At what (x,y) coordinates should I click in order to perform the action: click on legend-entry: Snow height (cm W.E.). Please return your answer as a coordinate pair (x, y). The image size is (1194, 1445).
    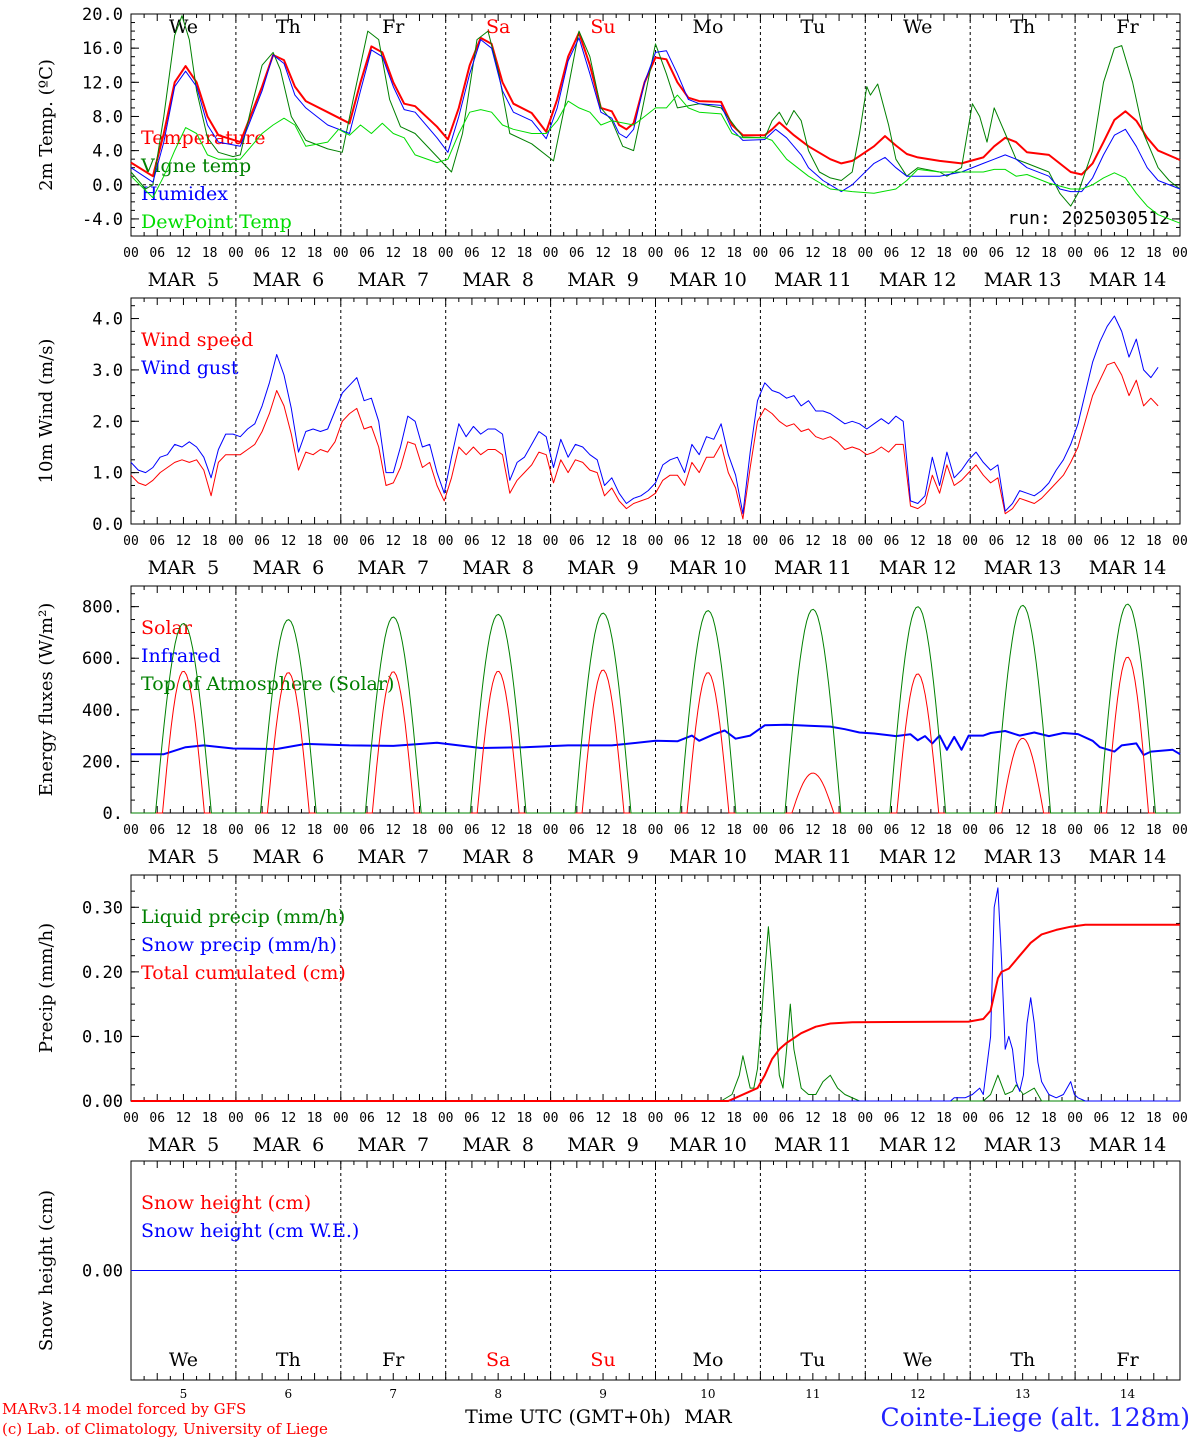
    Looking at the image, I should click on (250, 1231).